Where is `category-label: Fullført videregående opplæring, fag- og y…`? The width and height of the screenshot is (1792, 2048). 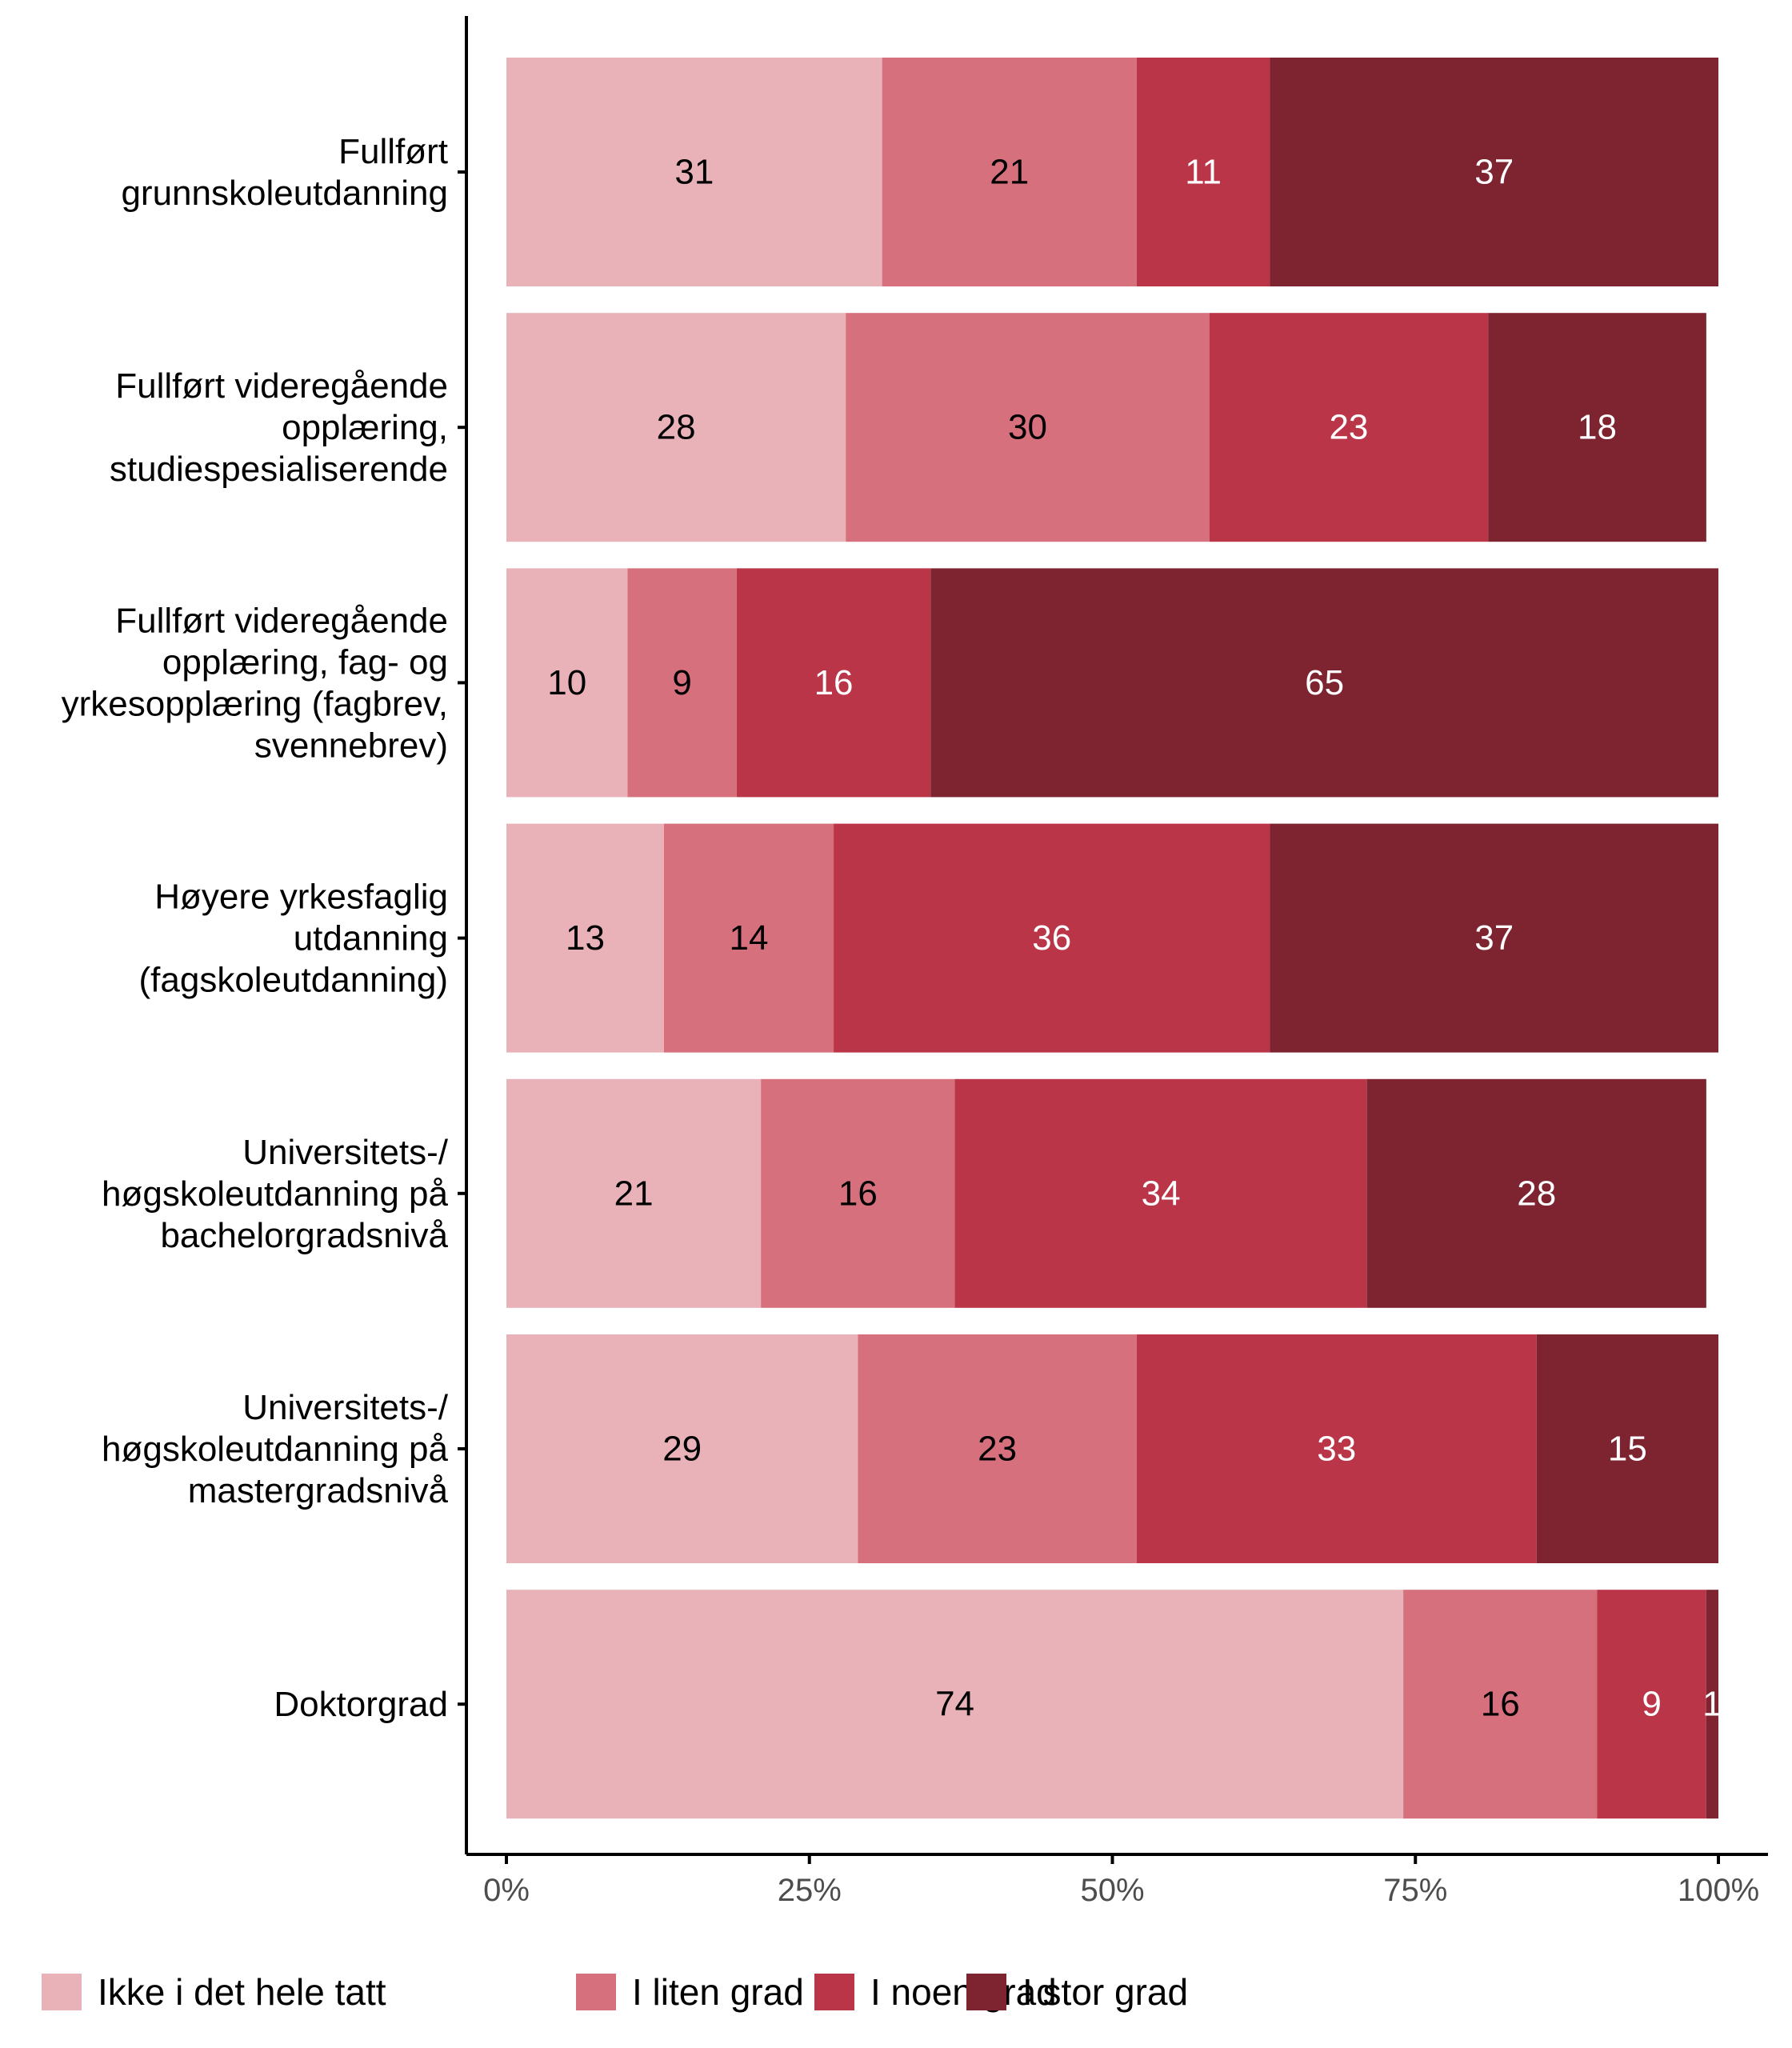 category-label: Fullført videregående opplæring, fag- og y… is located at coordinates (255, 683).